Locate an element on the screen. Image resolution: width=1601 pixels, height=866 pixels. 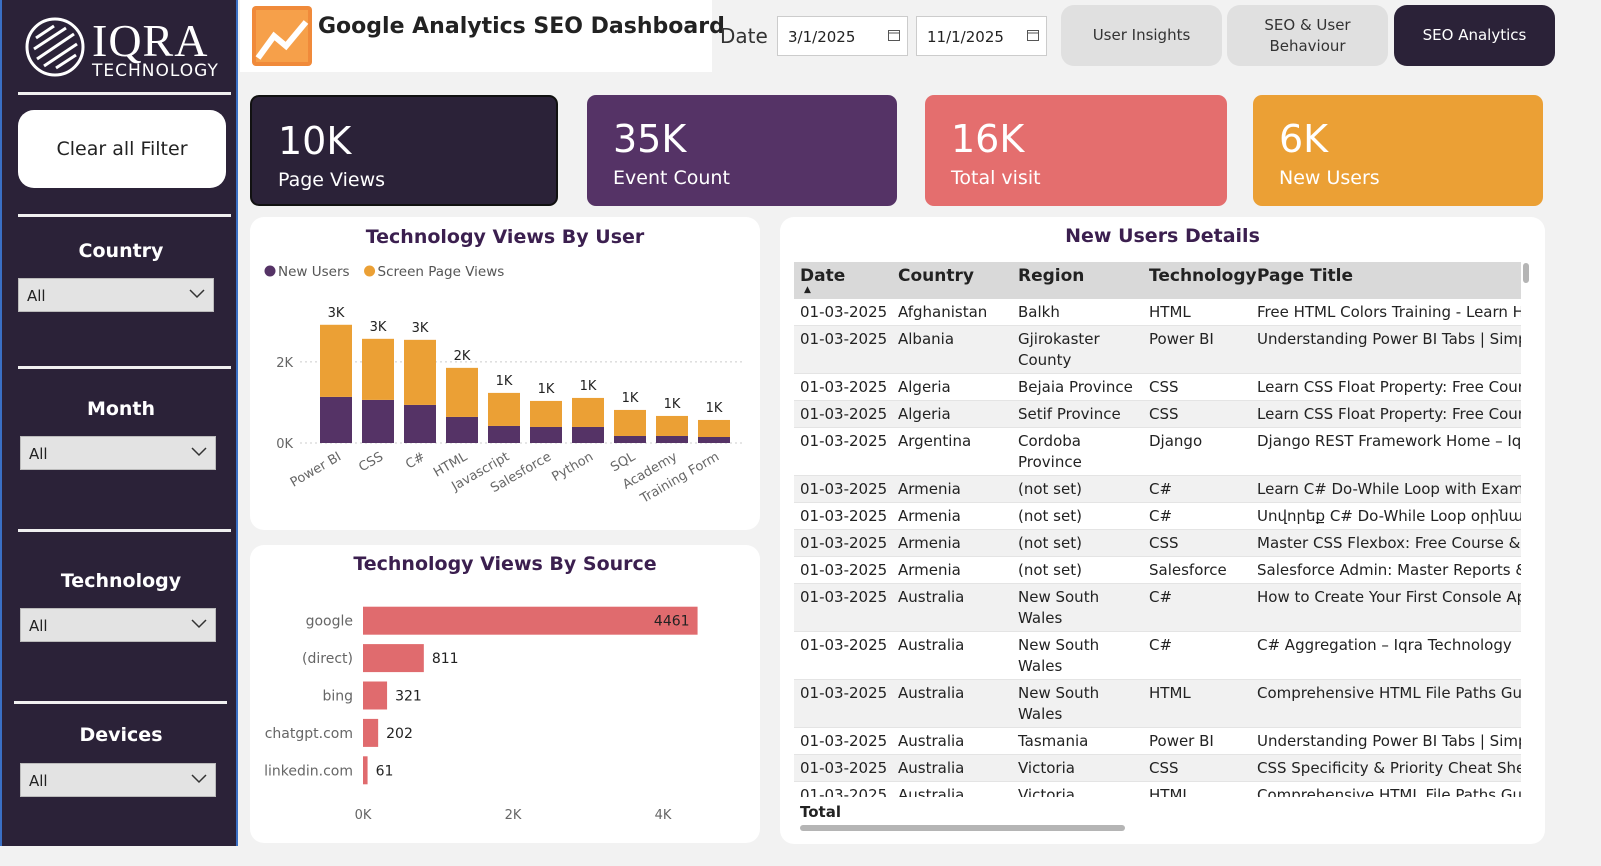
column-header: Page Title is located at coordinates (1386, 280).